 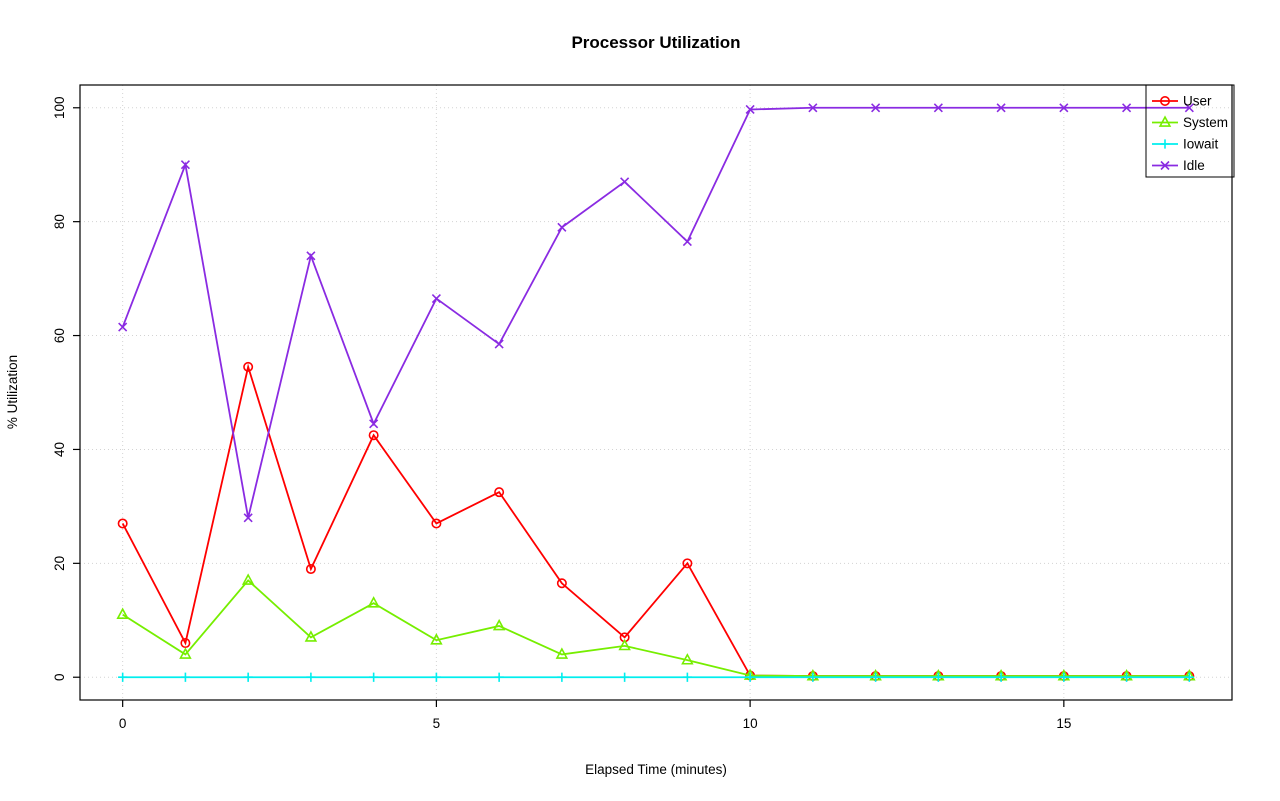 What do you see at coordinates (59, 335) in the screenshot?
I see `y-tick-label: 60` at bounding box center [59, 335].